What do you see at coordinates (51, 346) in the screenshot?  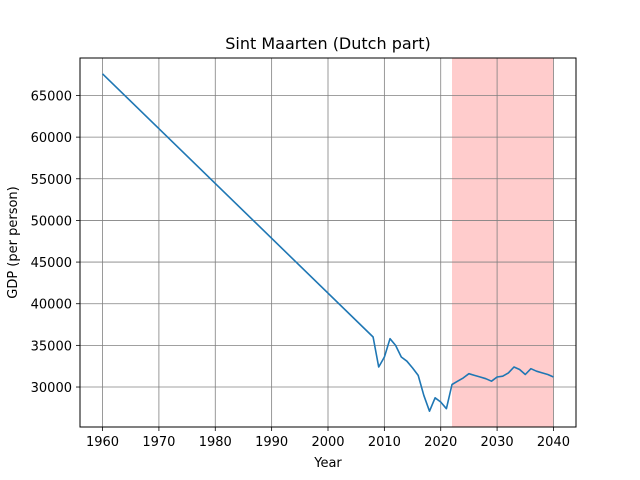 I see `y-tick-label: 35000` at bounding box center [51, 346].